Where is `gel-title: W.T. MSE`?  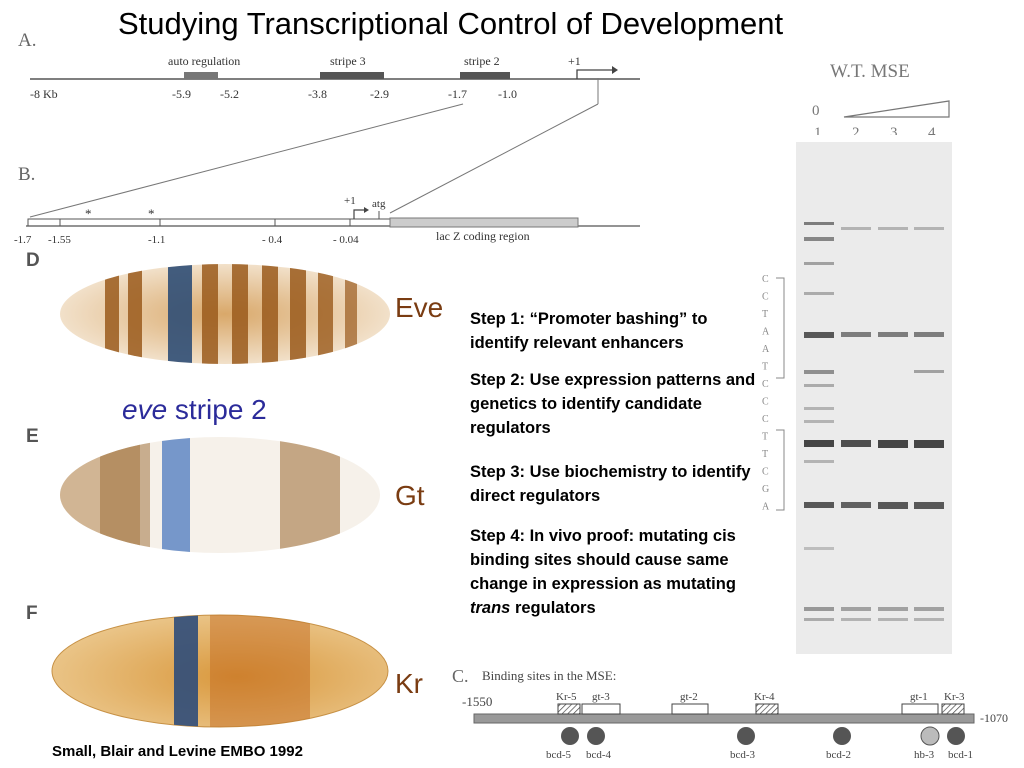
gel-title: W.T. MSE is located at coordinates (870, 71).